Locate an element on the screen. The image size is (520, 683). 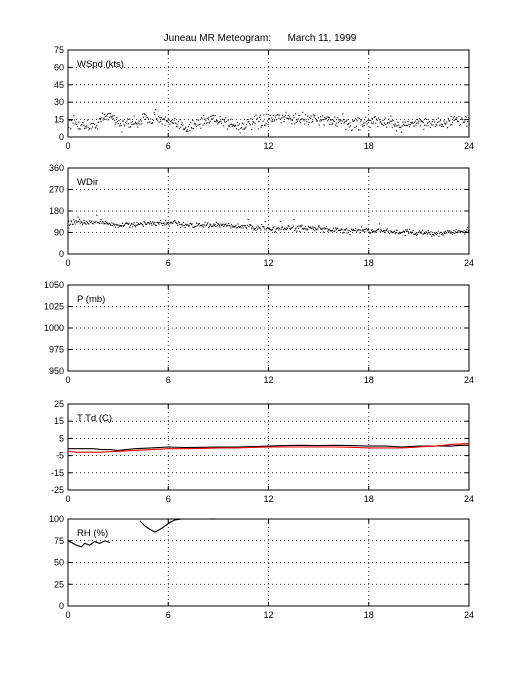
p-mb-x-tick-label: 0 is located at coordinates (67, 380).